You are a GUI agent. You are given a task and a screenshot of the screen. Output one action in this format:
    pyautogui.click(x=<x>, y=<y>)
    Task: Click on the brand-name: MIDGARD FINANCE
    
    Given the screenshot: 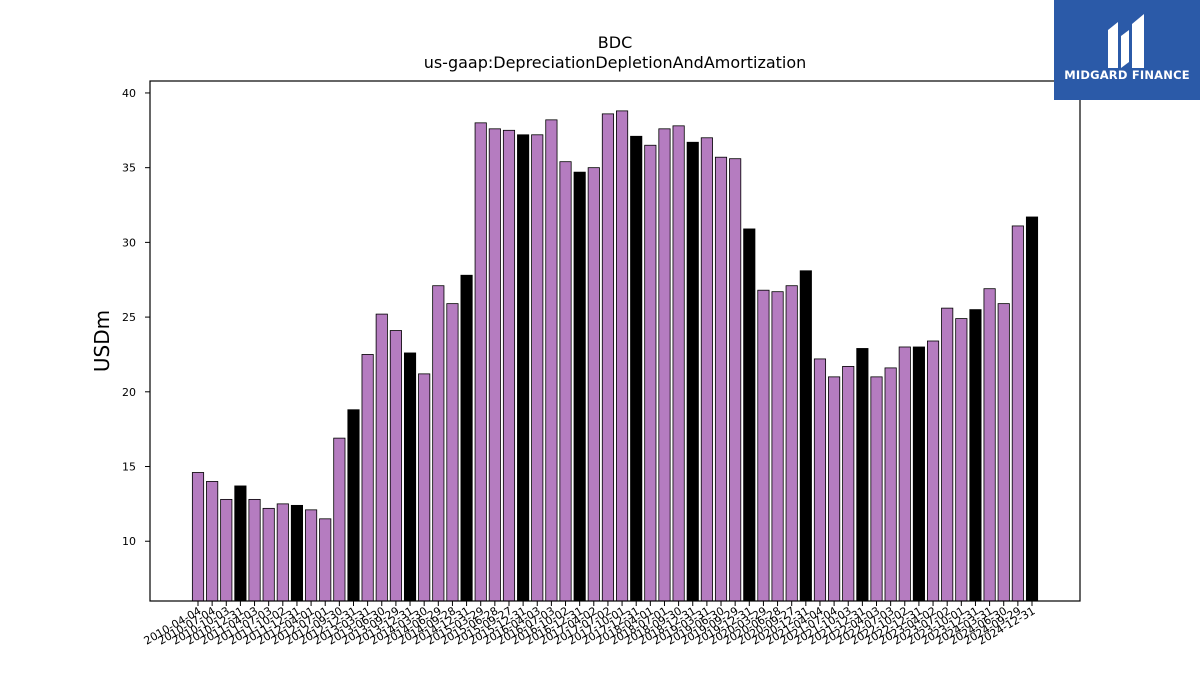 What is the action you would take?
    pyautogui.click(x=1127, y=75)
    